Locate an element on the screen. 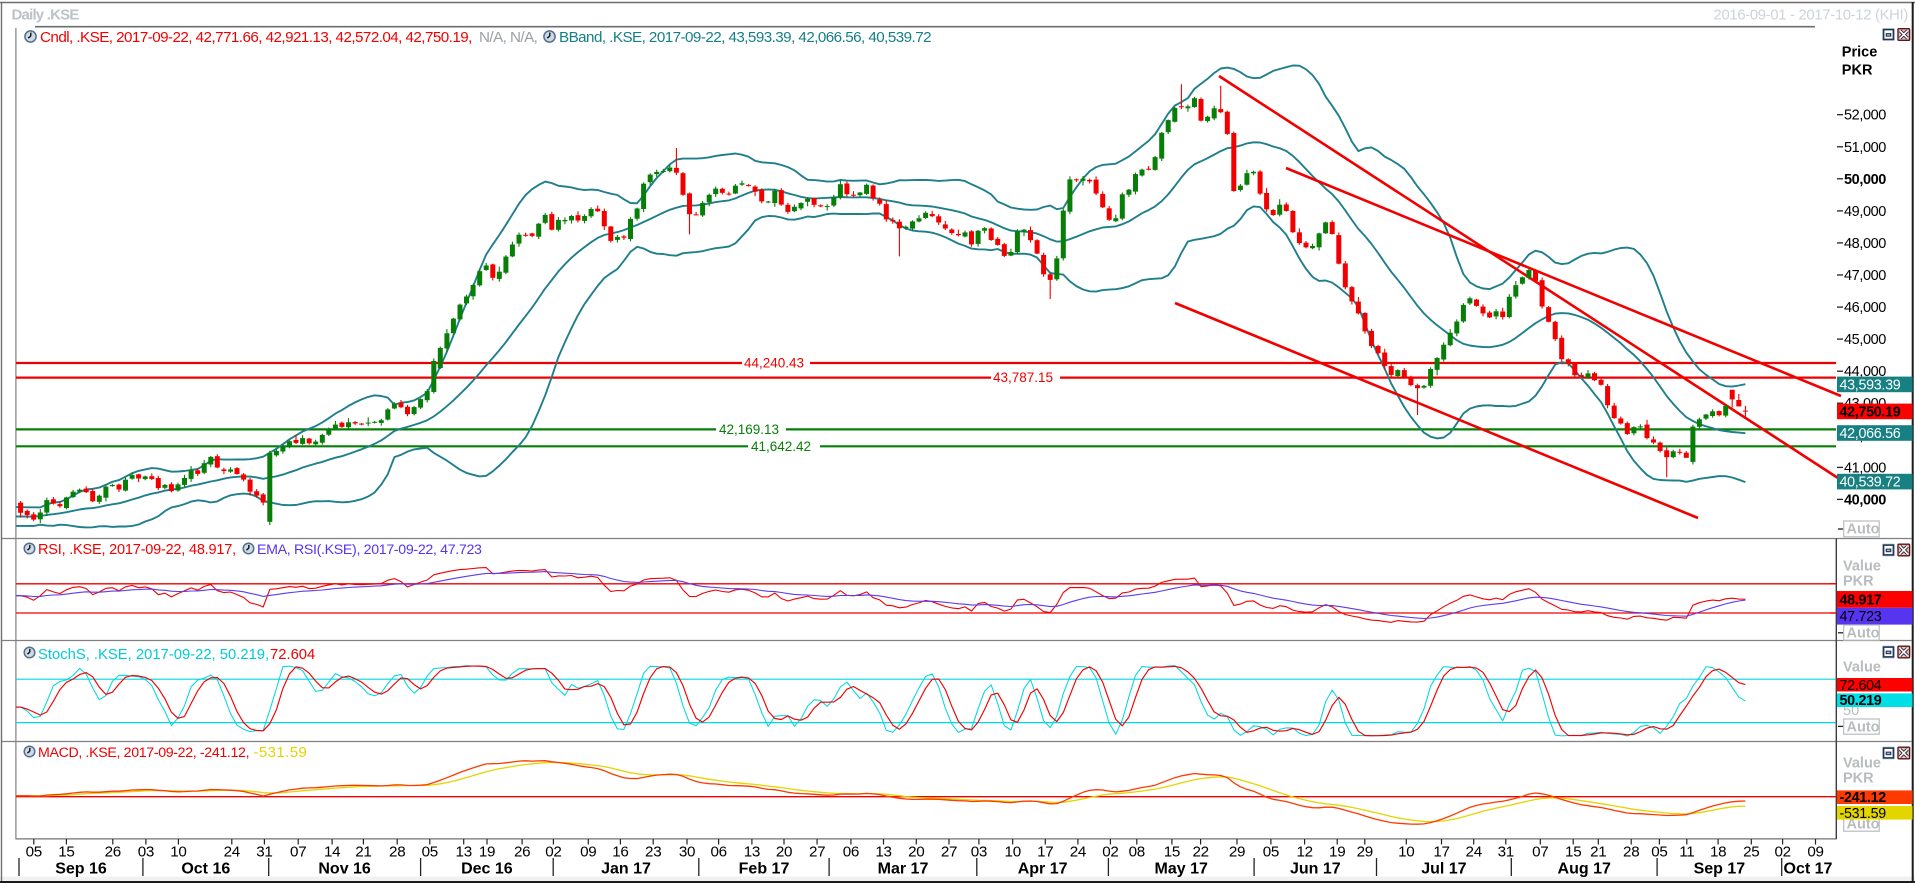 The height and width of the screenshot is (883, 1915). svg-text: Aug 17 is located at coordinates (1584, 869).